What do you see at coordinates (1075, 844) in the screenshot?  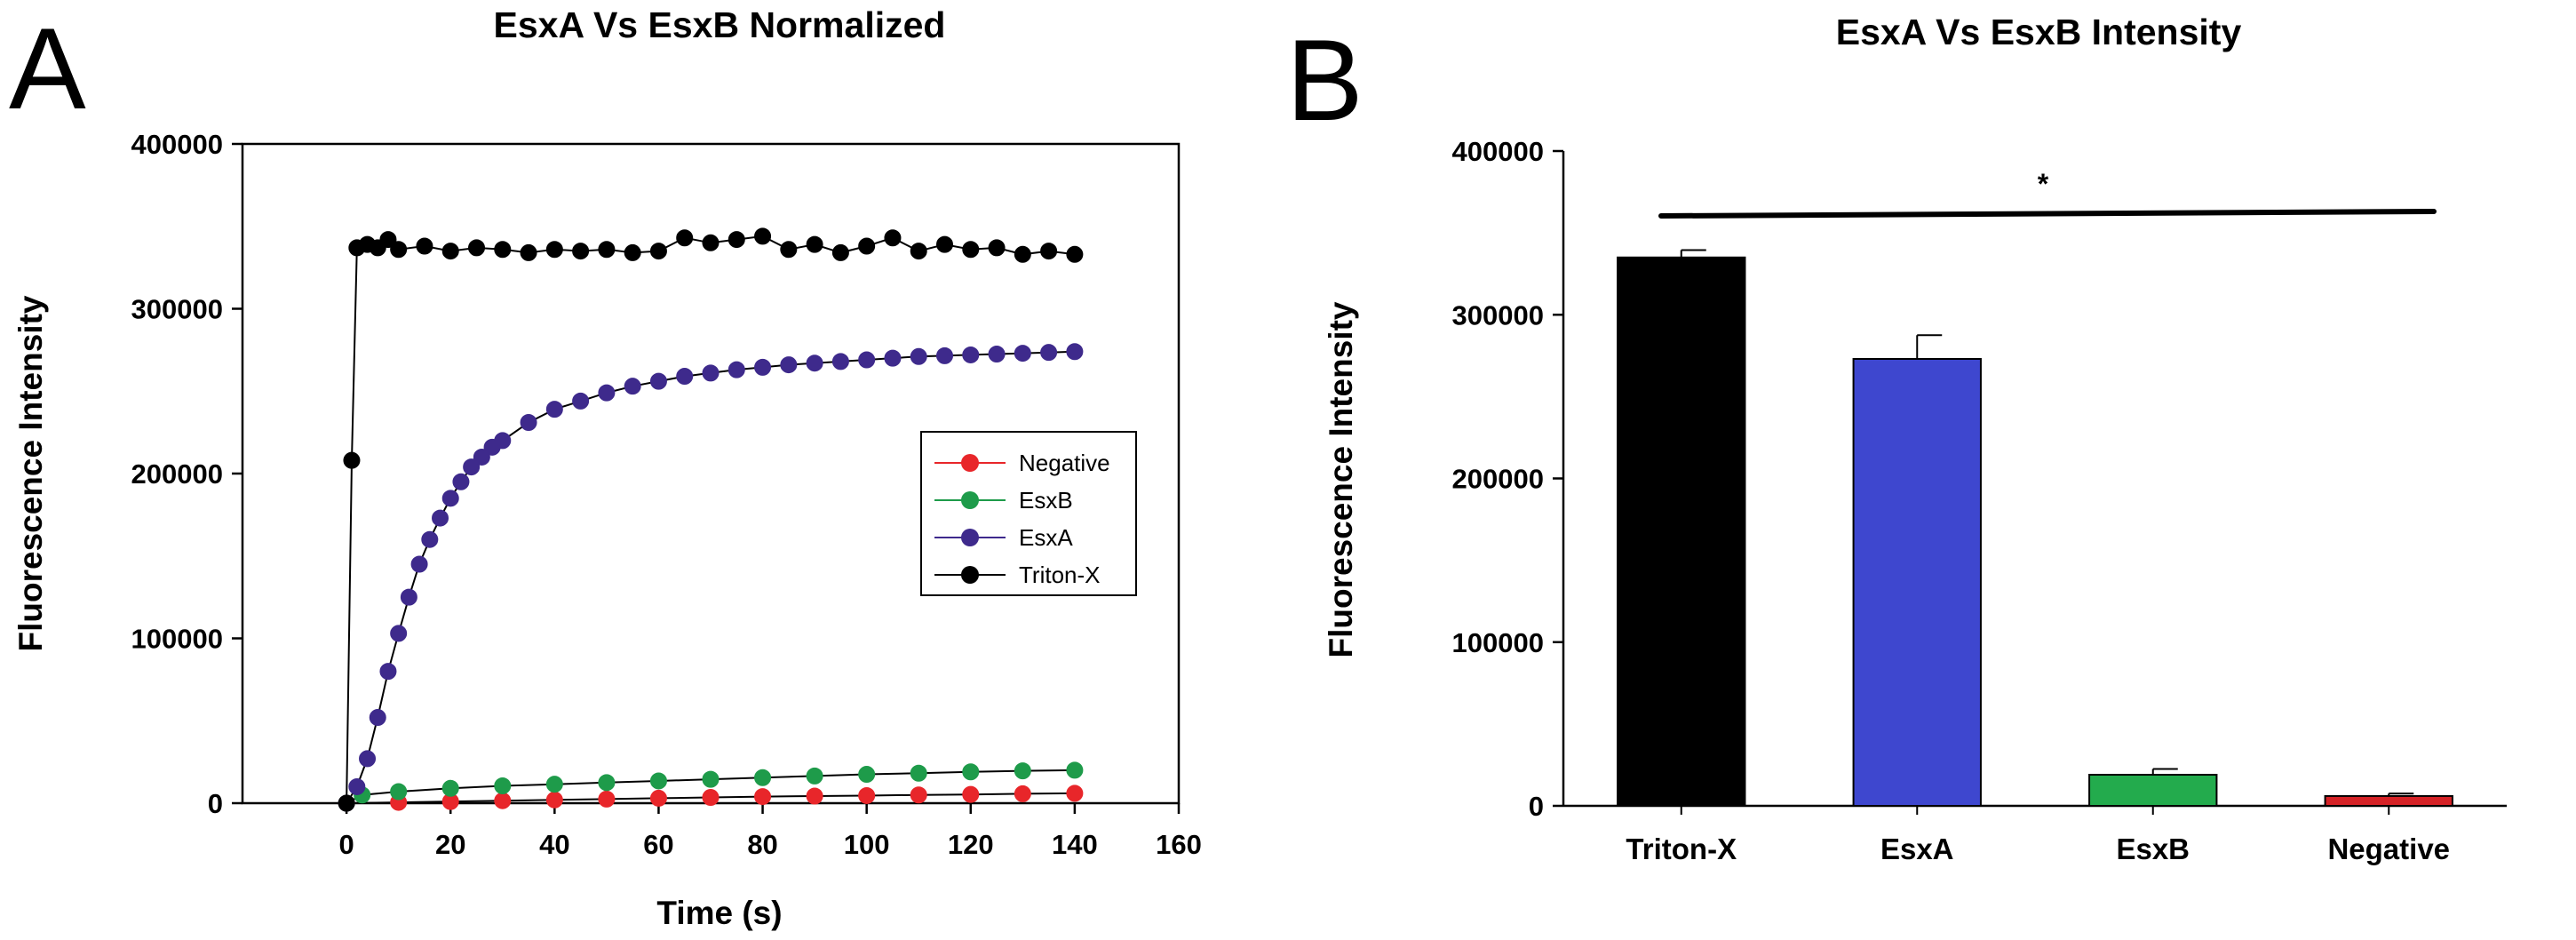 I see `x-tick-label: 140` at bounding box center [1075, 844].